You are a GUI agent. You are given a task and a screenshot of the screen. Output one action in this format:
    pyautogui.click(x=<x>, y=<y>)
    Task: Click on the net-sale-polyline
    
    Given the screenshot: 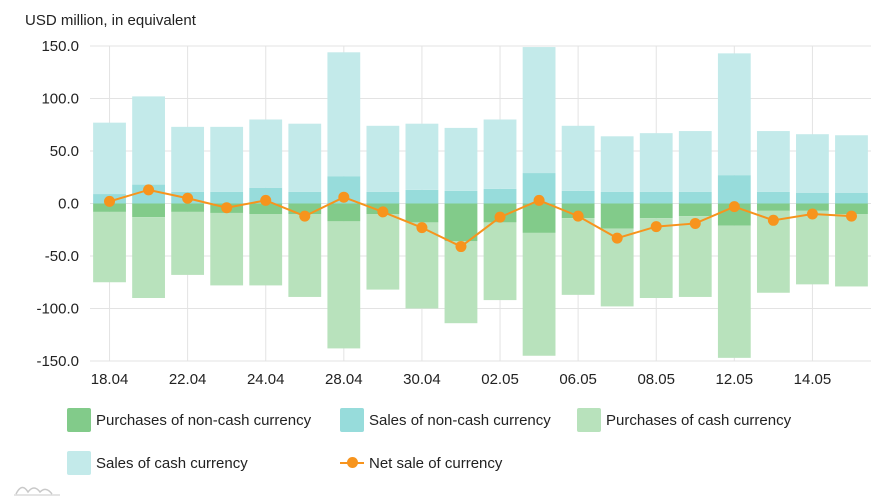 What is the action you would take?
    pyautogui.click(x=480, y=218)
    